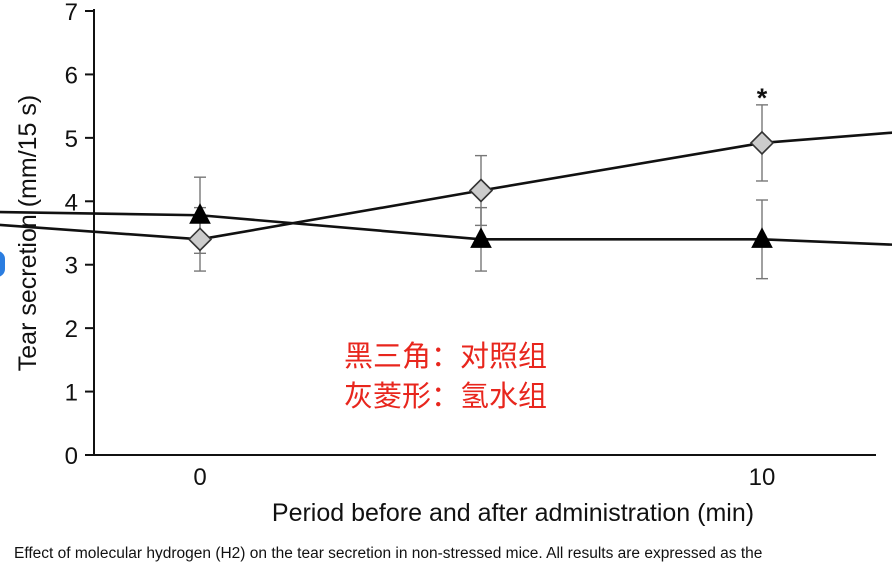  I want to click on y-tick-label: 1, so click(71, 393).